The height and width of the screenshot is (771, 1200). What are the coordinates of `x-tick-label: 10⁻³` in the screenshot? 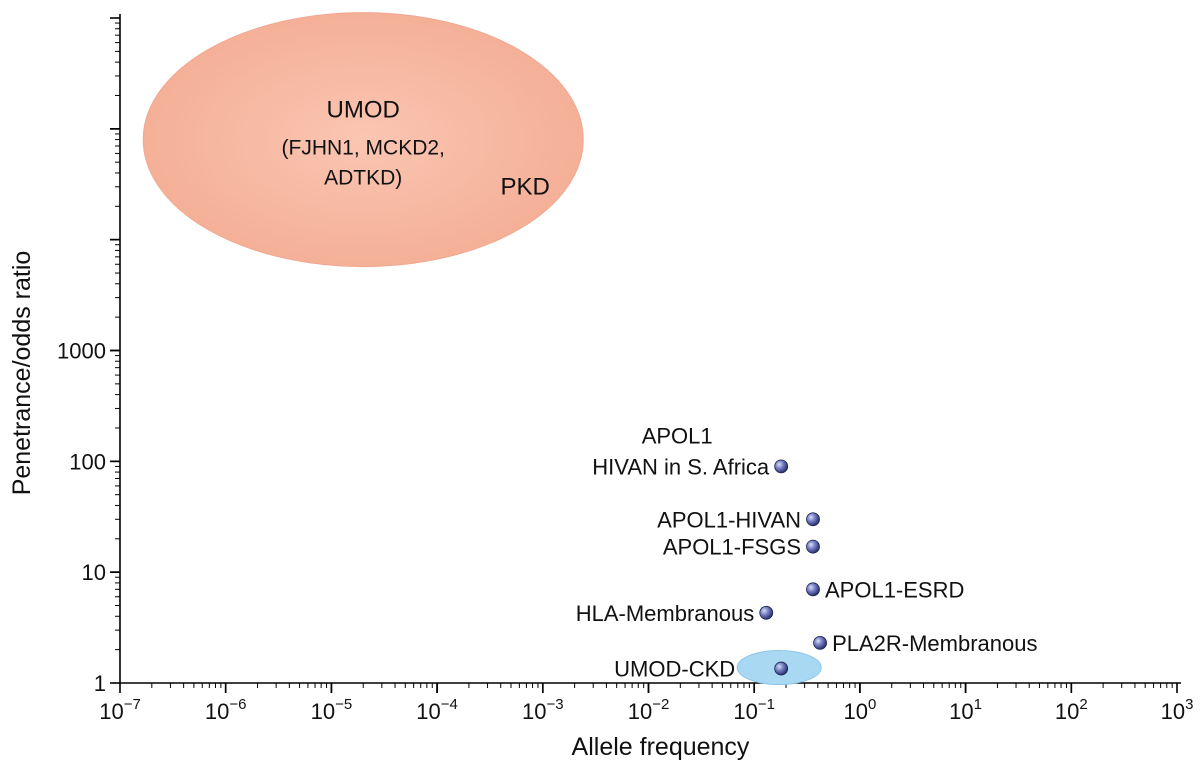 It's located at (543, 710).